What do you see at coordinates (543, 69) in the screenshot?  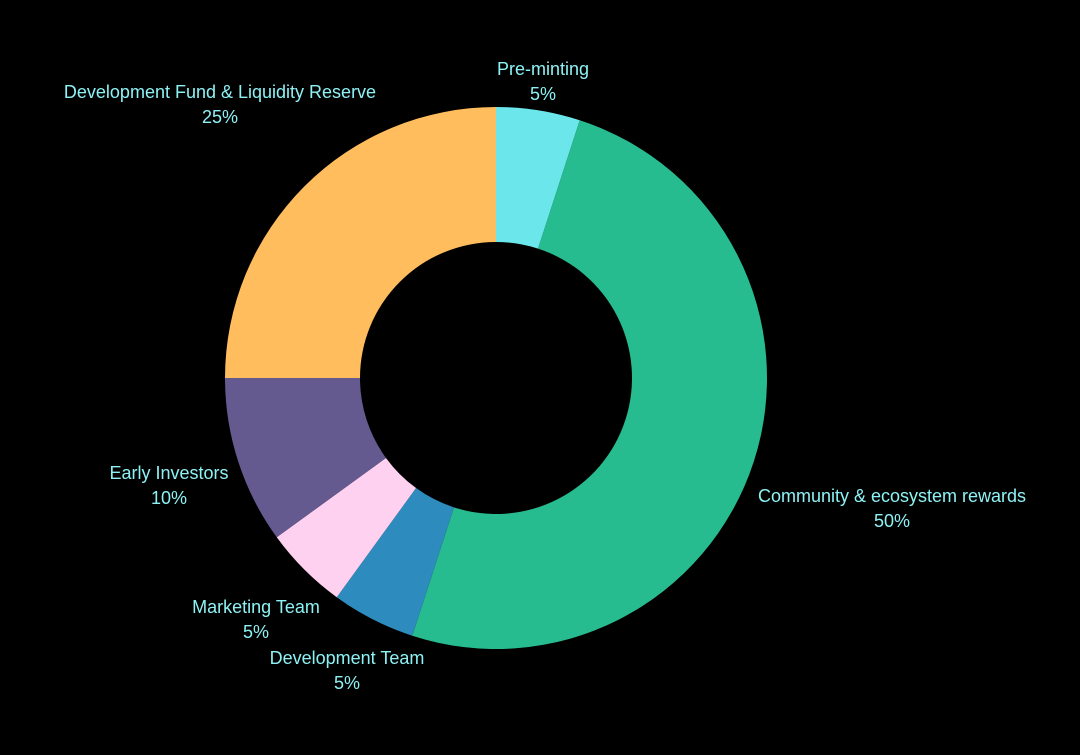 I see `slice-label-0: Pre-minting` at bounding box center [543, 69].